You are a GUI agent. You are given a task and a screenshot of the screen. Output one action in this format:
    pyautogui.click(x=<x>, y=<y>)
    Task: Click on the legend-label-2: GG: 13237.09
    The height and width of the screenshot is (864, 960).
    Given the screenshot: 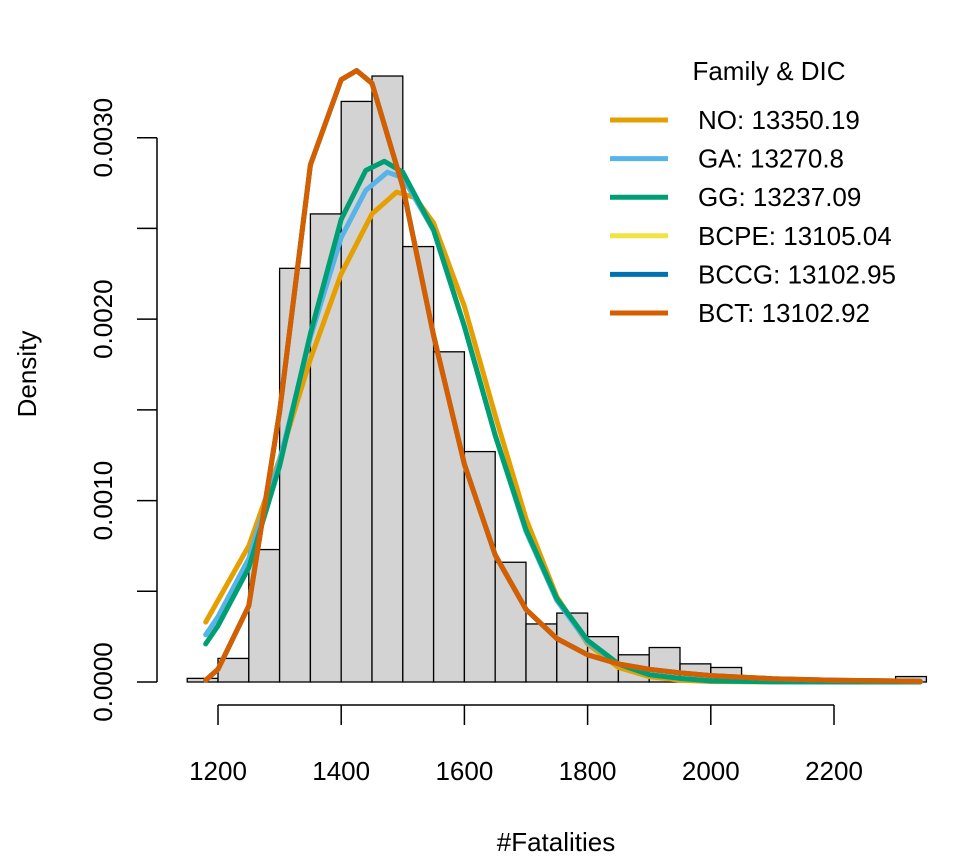 What is the action you would take?
    pyautogui.click(x=779, y=197)
    